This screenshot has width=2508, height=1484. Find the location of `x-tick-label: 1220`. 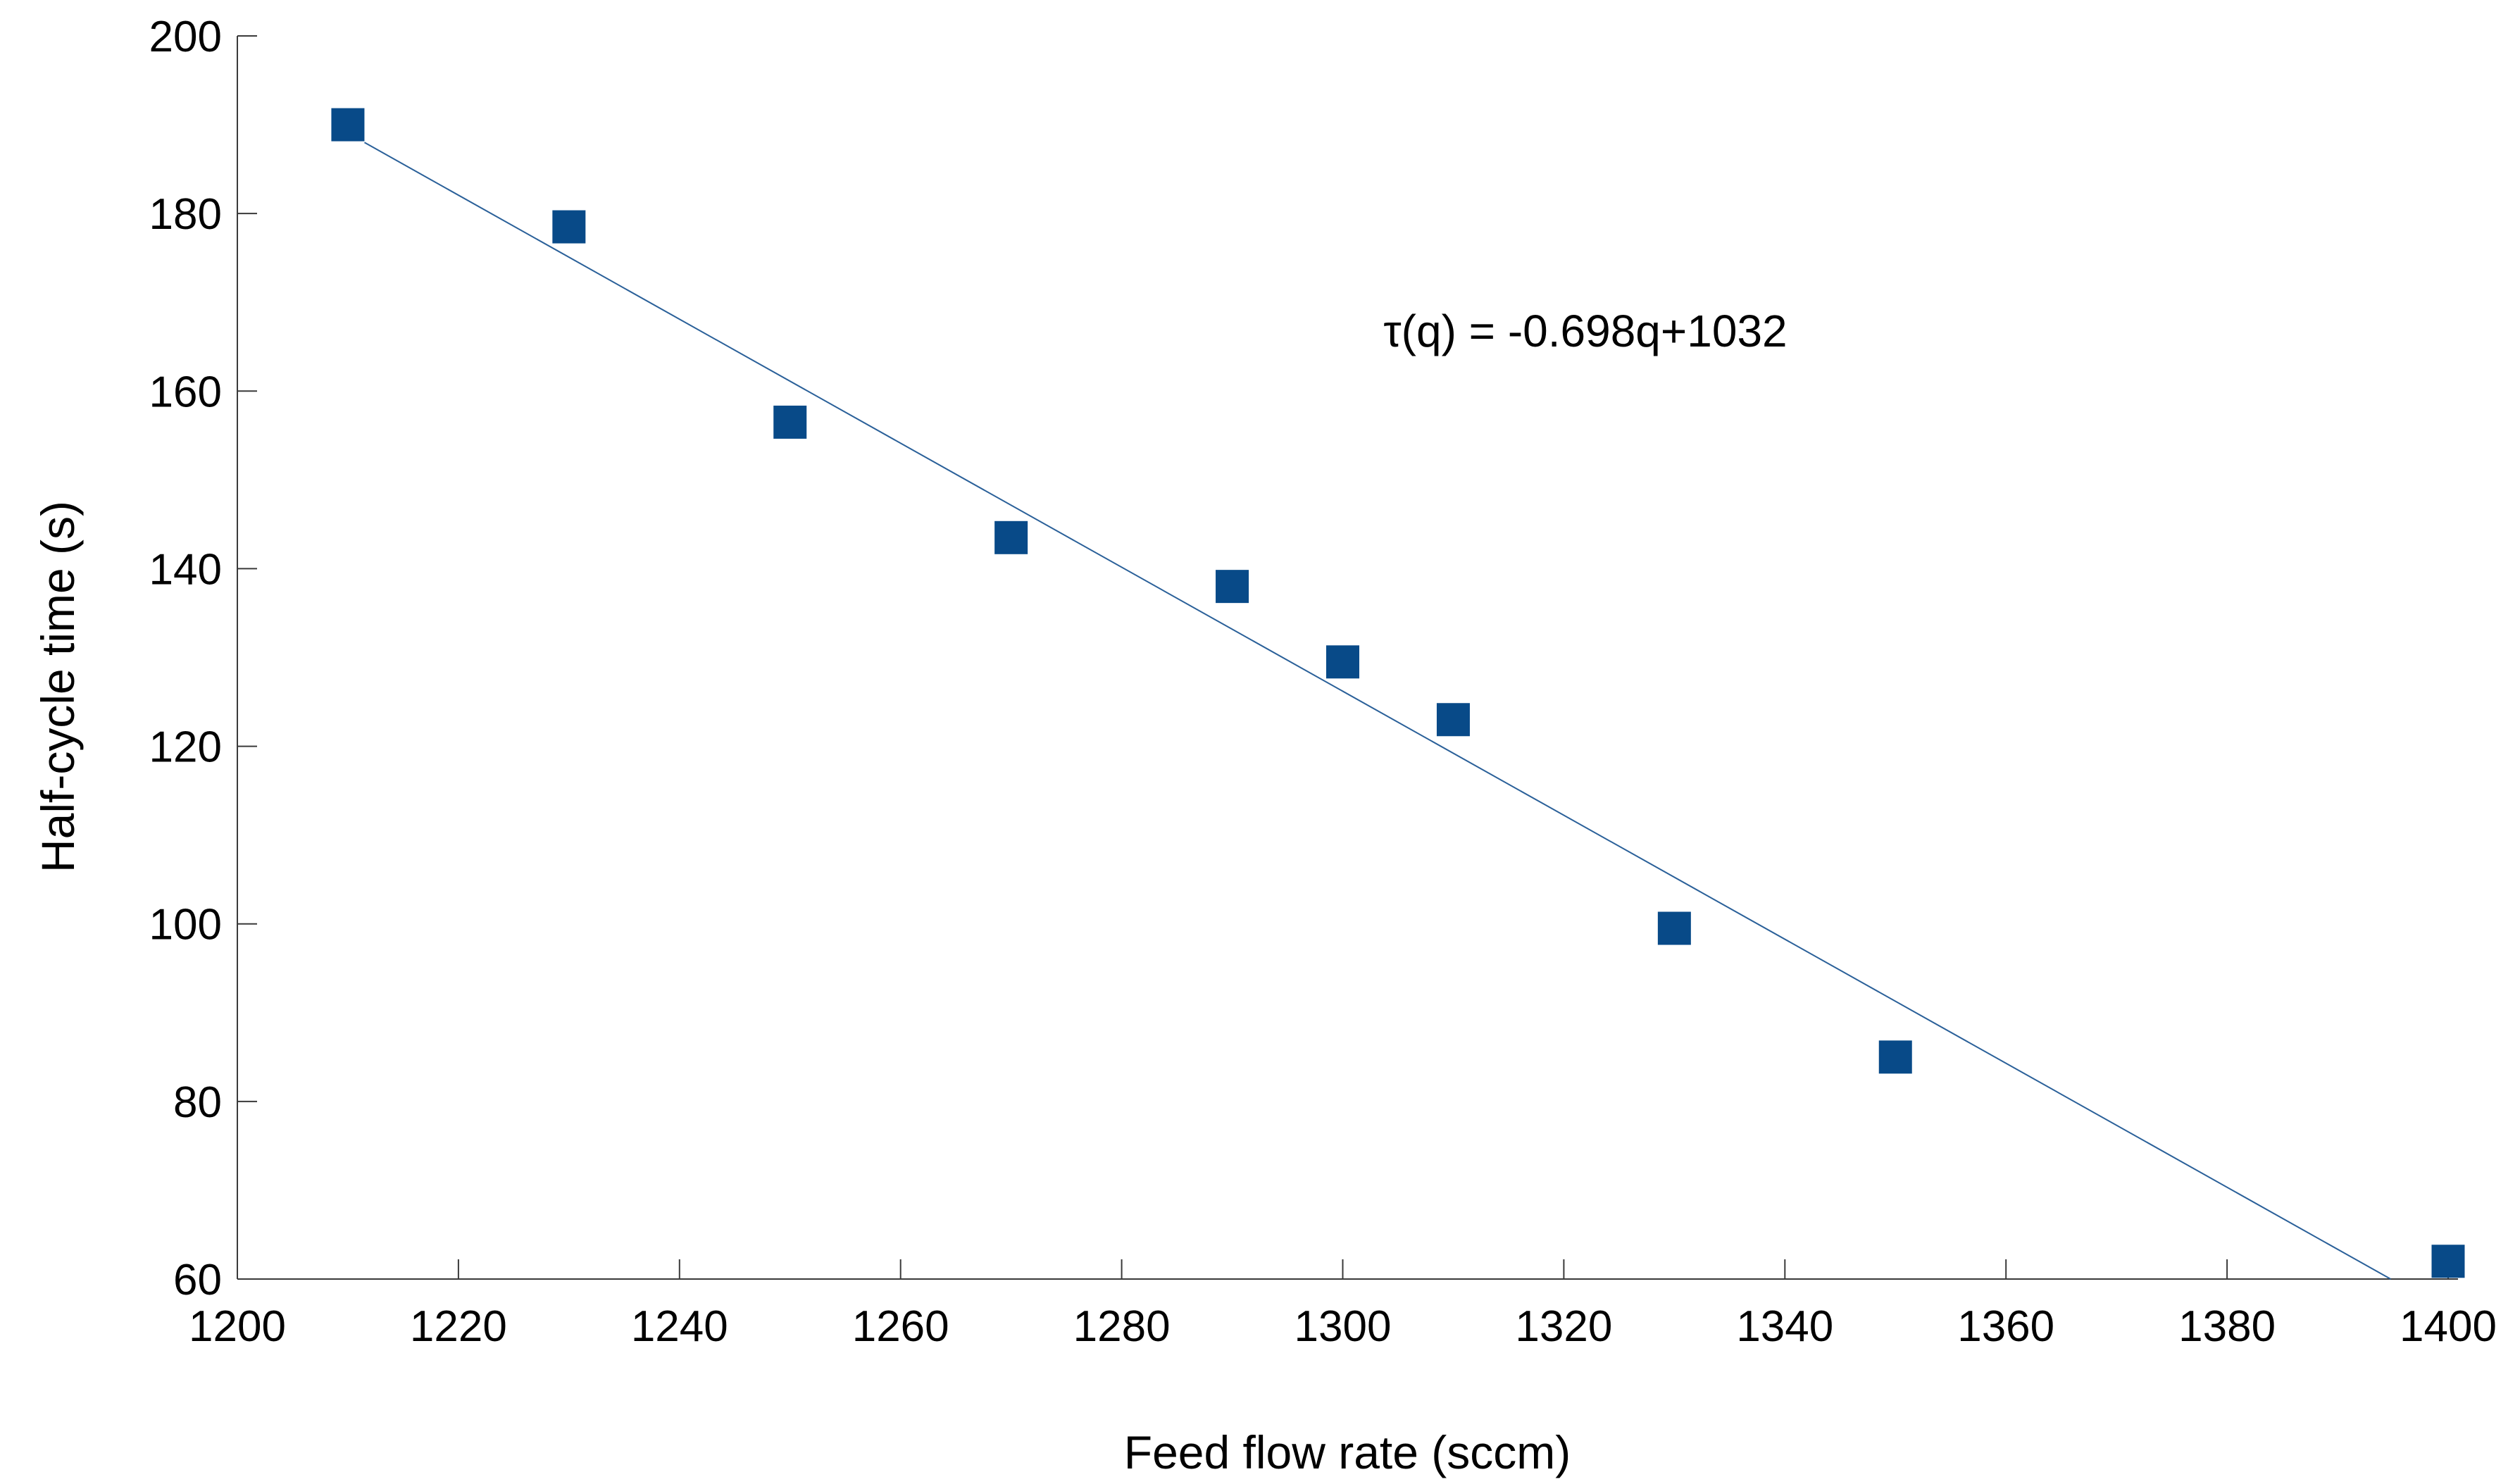

x-tick-label: 1220 is located at coordinates (458, 1326).